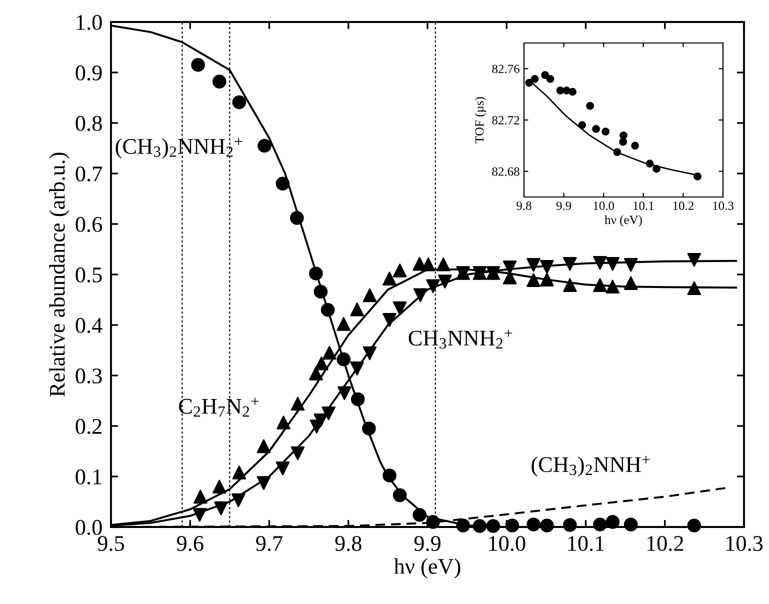 This screenshot has height=604, width=769. What do you see at coordinates (269, 544) in the screenshot?
I see `x-tick-label: 9.7` at bounding box center [269, 544].